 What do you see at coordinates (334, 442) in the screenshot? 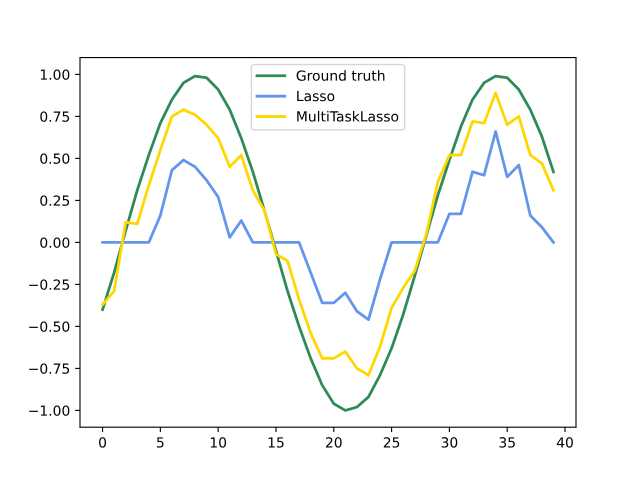
I see `x-tick-label: 20` at bounding box center [334, 442].